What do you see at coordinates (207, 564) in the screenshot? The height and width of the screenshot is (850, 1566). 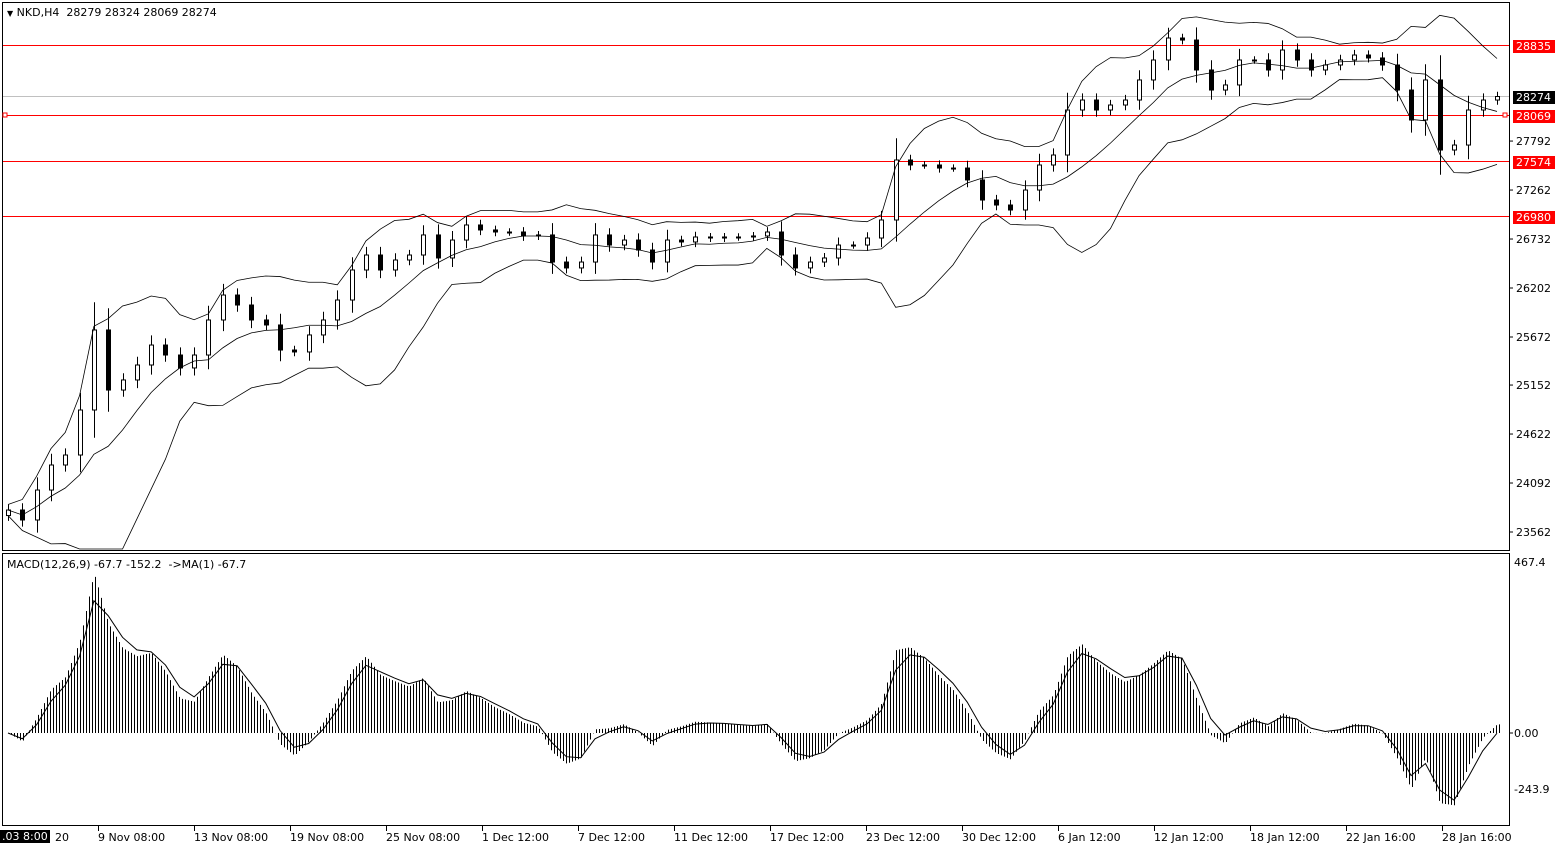 I see `macd-signal: ->MA(1) -67.7` at bounding box center [207, 564].